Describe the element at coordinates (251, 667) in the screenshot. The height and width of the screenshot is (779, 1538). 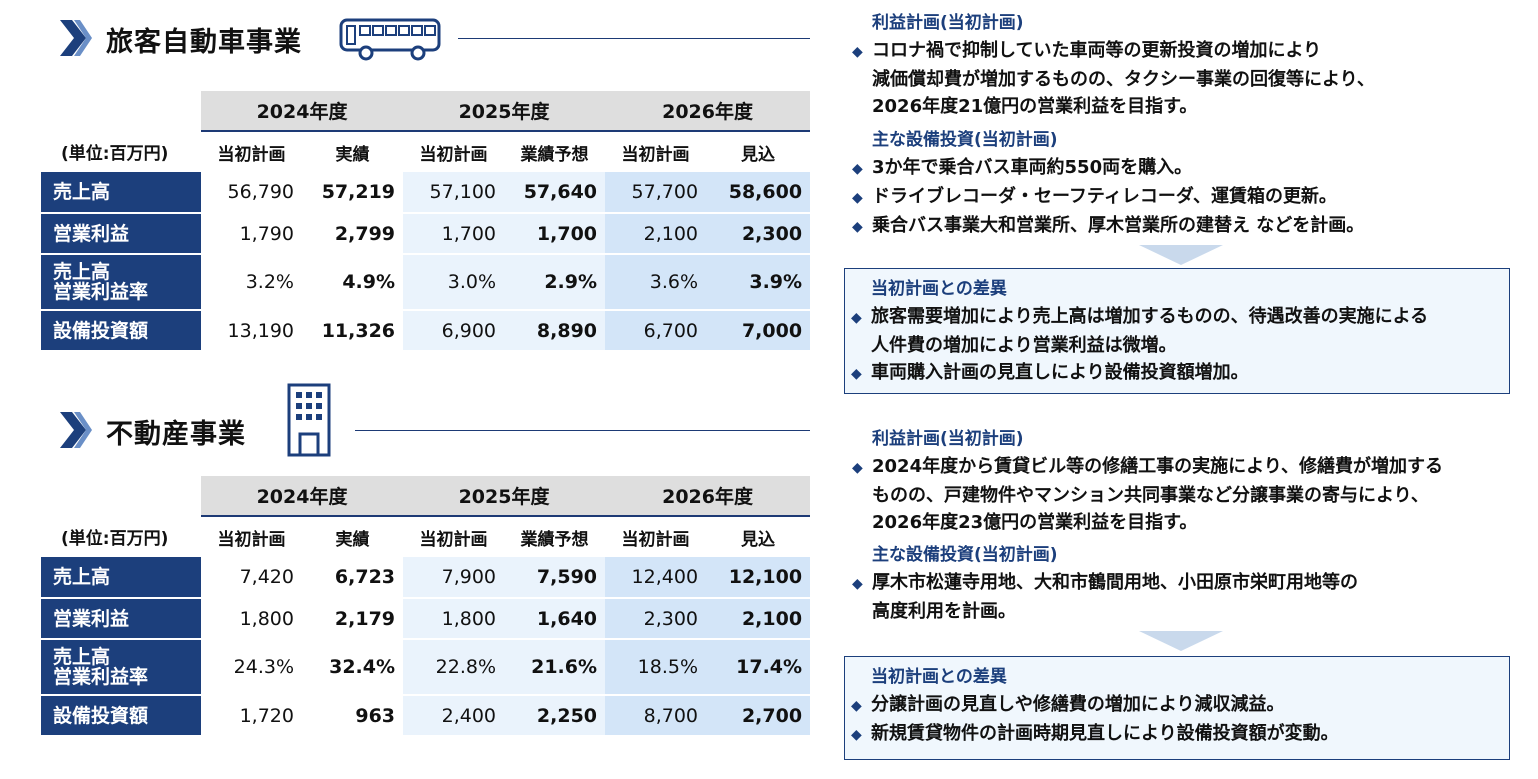
I see `table-cell: 24.3%` at that location.